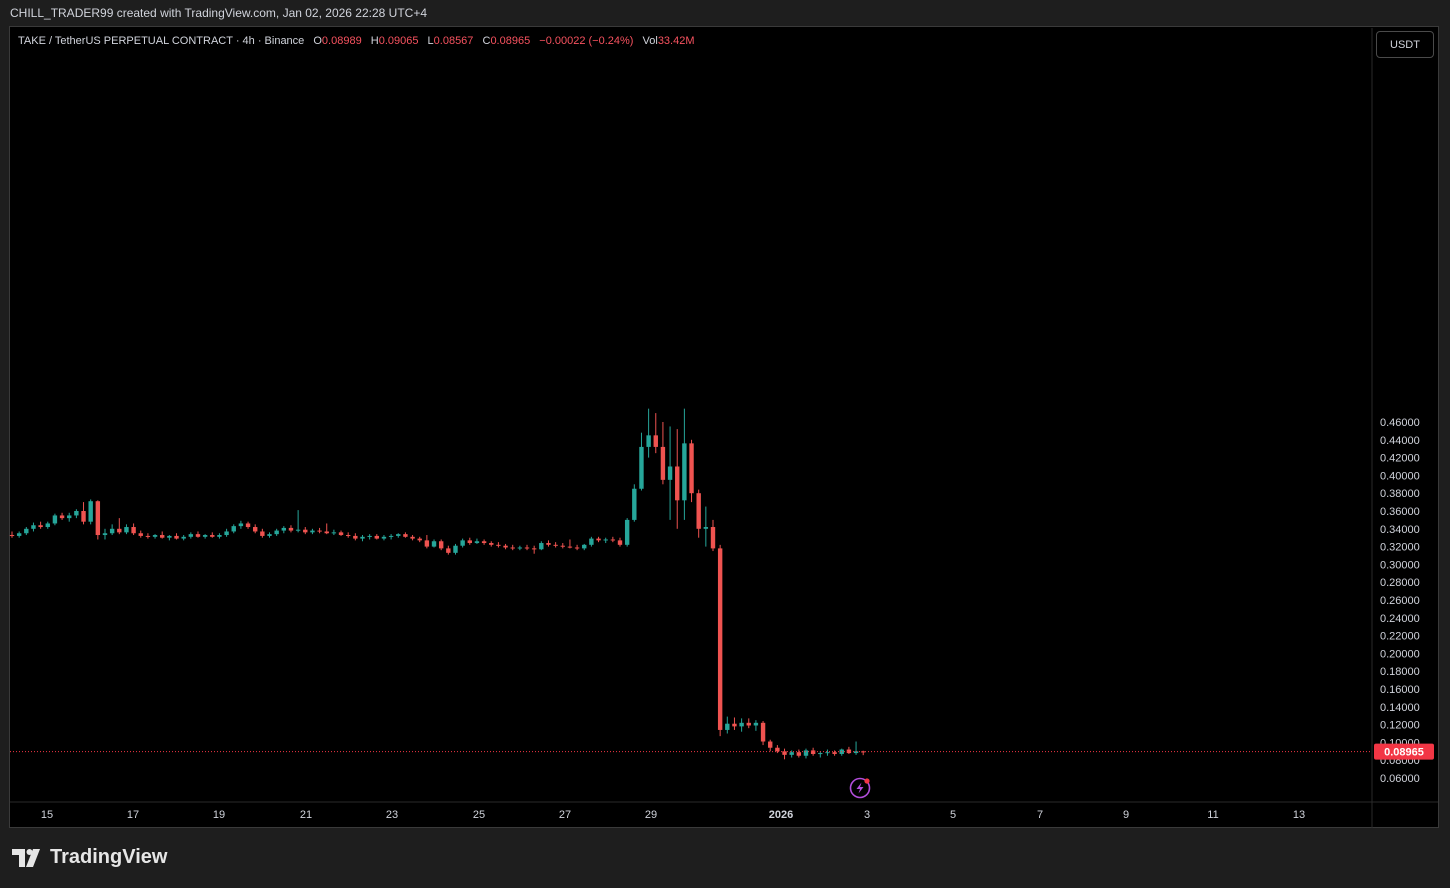 This screenshot has height=888, width=1450. What do you see at coordinates (1400, 654) in the screenshot?
I see `price-tick-label: 0.20000` at bounding box center [1400, 654].